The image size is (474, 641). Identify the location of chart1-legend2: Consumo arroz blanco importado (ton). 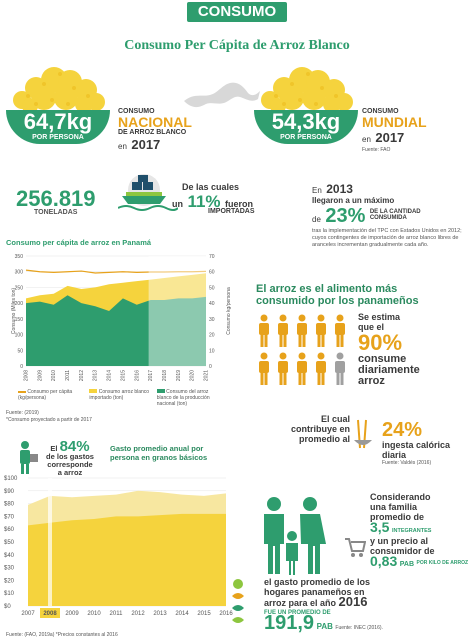
(119, 395).